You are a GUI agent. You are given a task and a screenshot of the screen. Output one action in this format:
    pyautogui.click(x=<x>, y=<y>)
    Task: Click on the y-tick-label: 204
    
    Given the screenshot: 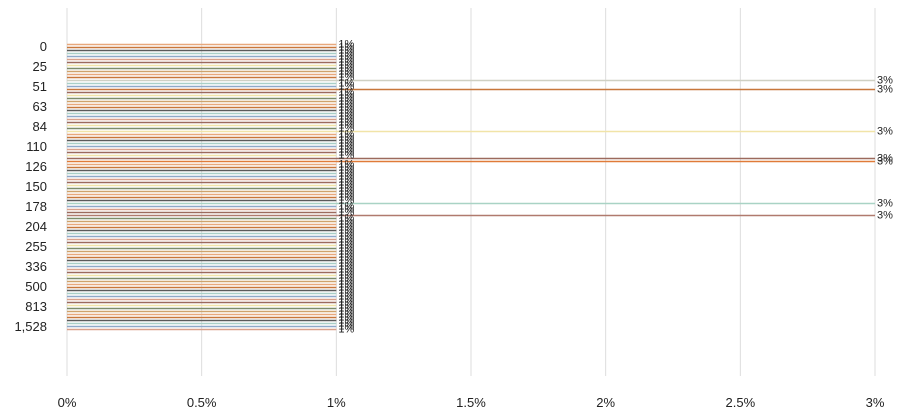 What is the action you would take?
    pyautogui.click(x=36, y=226)
    